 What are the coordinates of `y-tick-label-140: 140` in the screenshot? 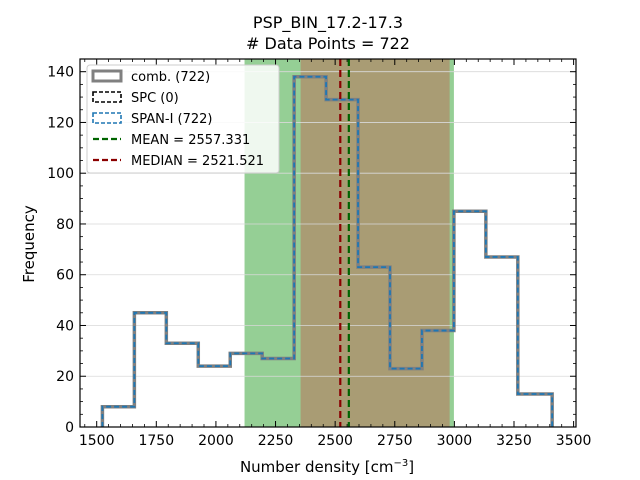 It's located at (60, 73).